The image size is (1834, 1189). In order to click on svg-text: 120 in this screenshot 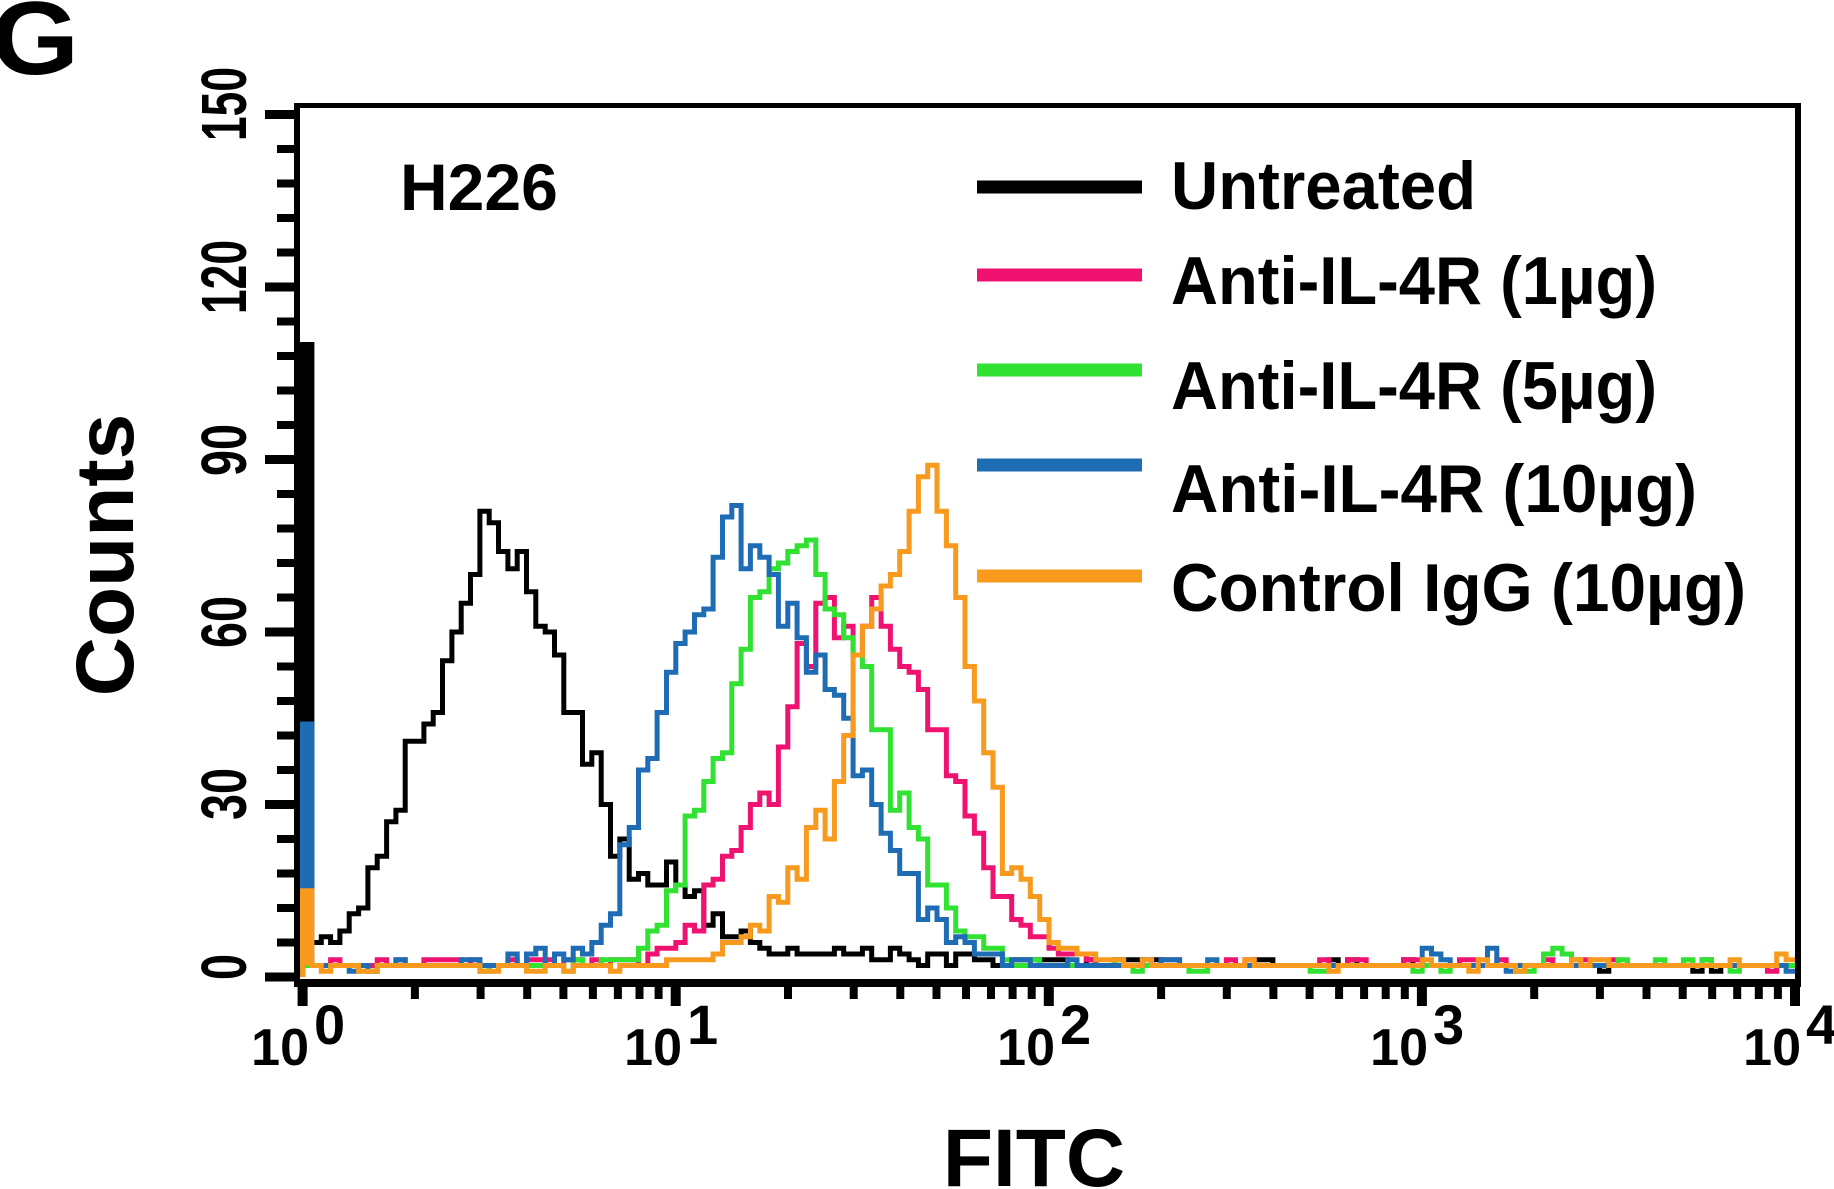, I will do `click(224, 277)`.